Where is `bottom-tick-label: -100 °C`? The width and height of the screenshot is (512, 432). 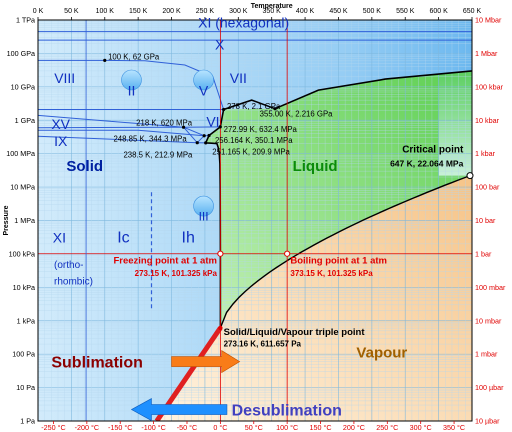 bottom-tick-label: -100 °C is located at coordinates (153, 427).